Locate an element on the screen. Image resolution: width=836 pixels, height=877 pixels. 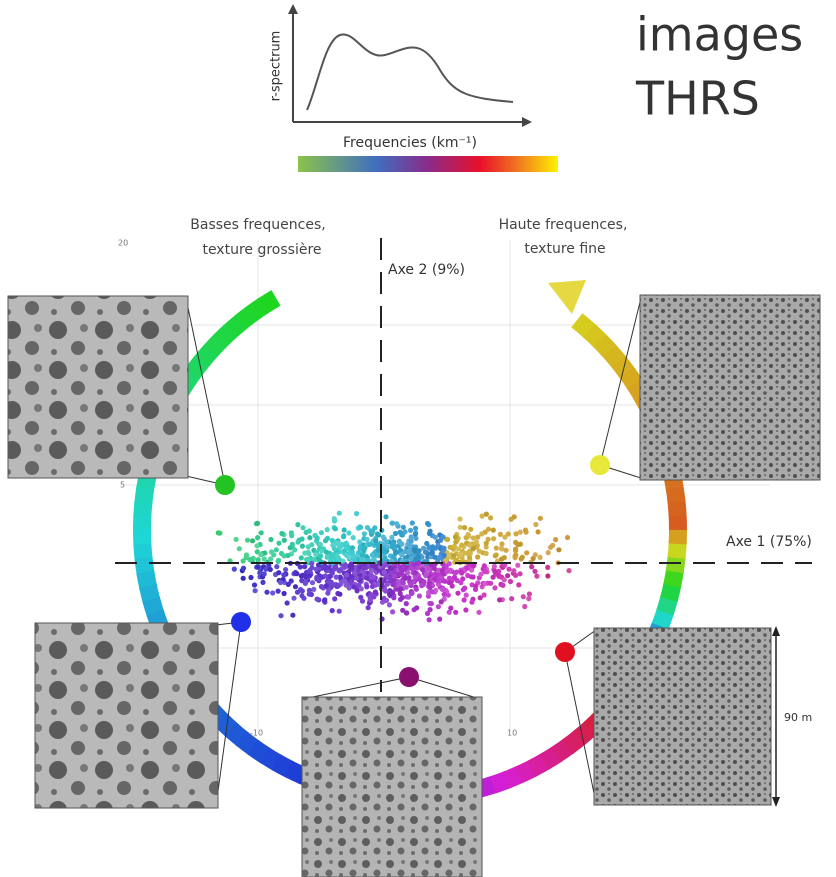
marker is located at coordinates (565, 652).